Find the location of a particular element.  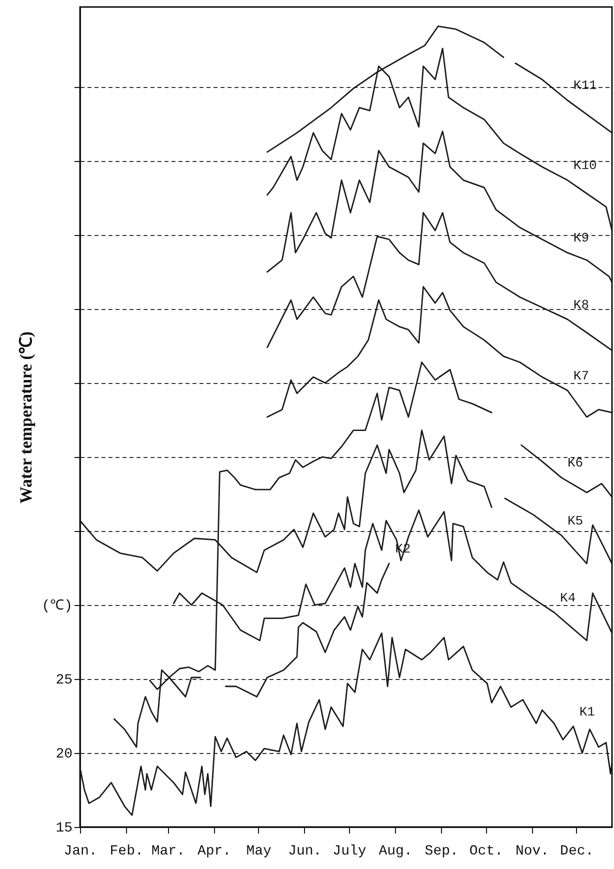

x-tick-label: Feb. is located at coordinates (127, 852).